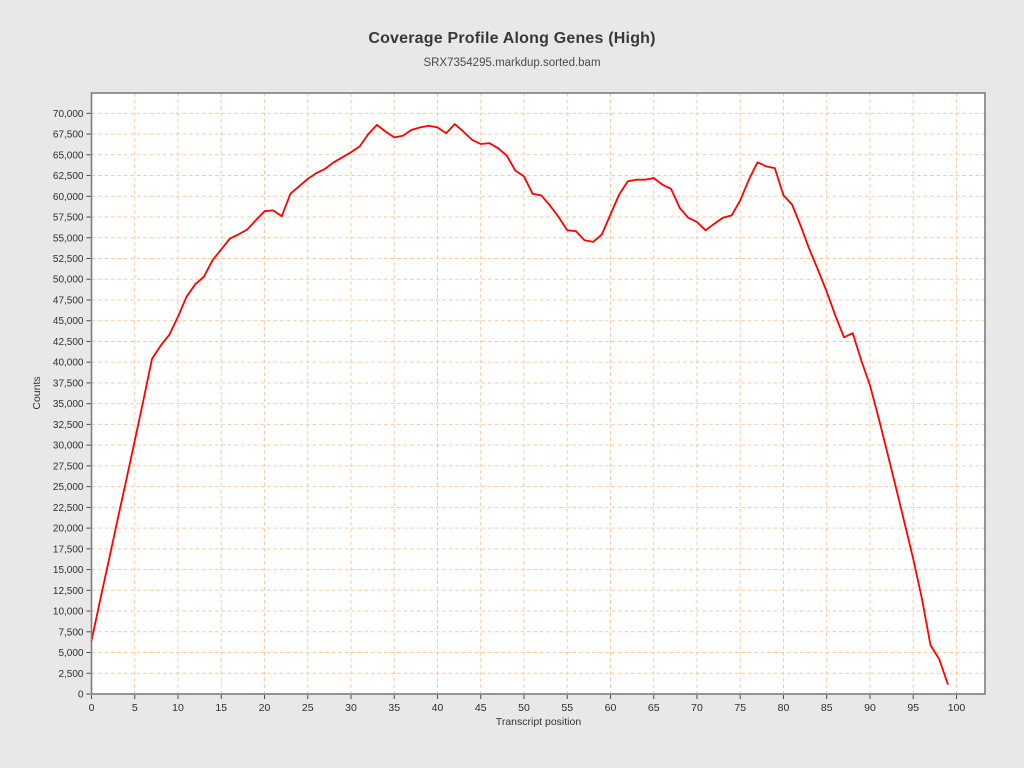 The width and height of the screenshot is (1024, 768). I want to click on x-tick-label: 15, so click(221, 708).